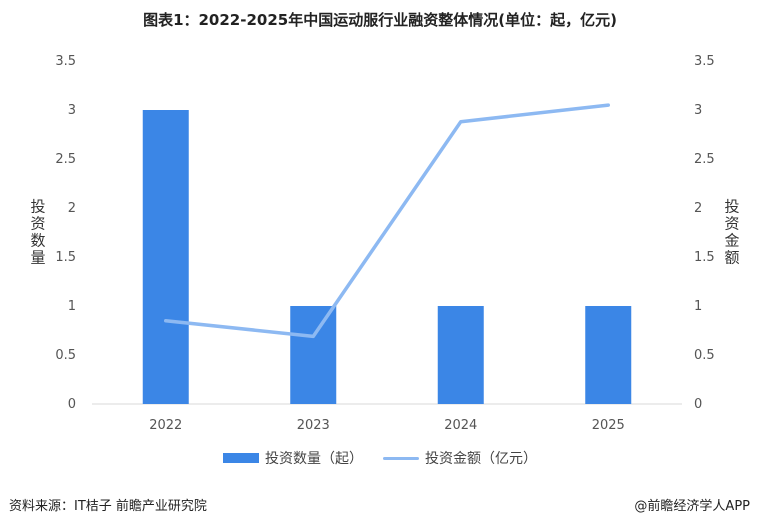 The height and width of the screenshot is (524, 760). I want to click on x-tick-label: 2024, so click(460, 425).